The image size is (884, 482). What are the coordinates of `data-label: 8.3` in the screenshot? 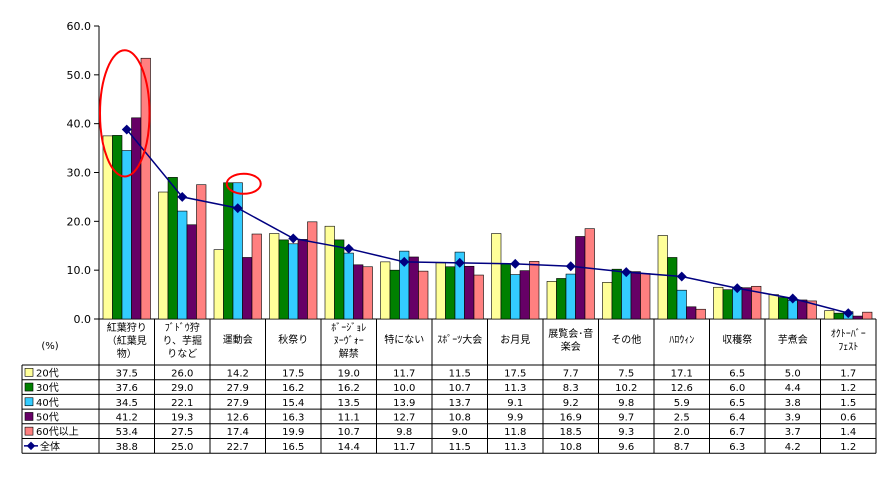 It's located at (571, 388).